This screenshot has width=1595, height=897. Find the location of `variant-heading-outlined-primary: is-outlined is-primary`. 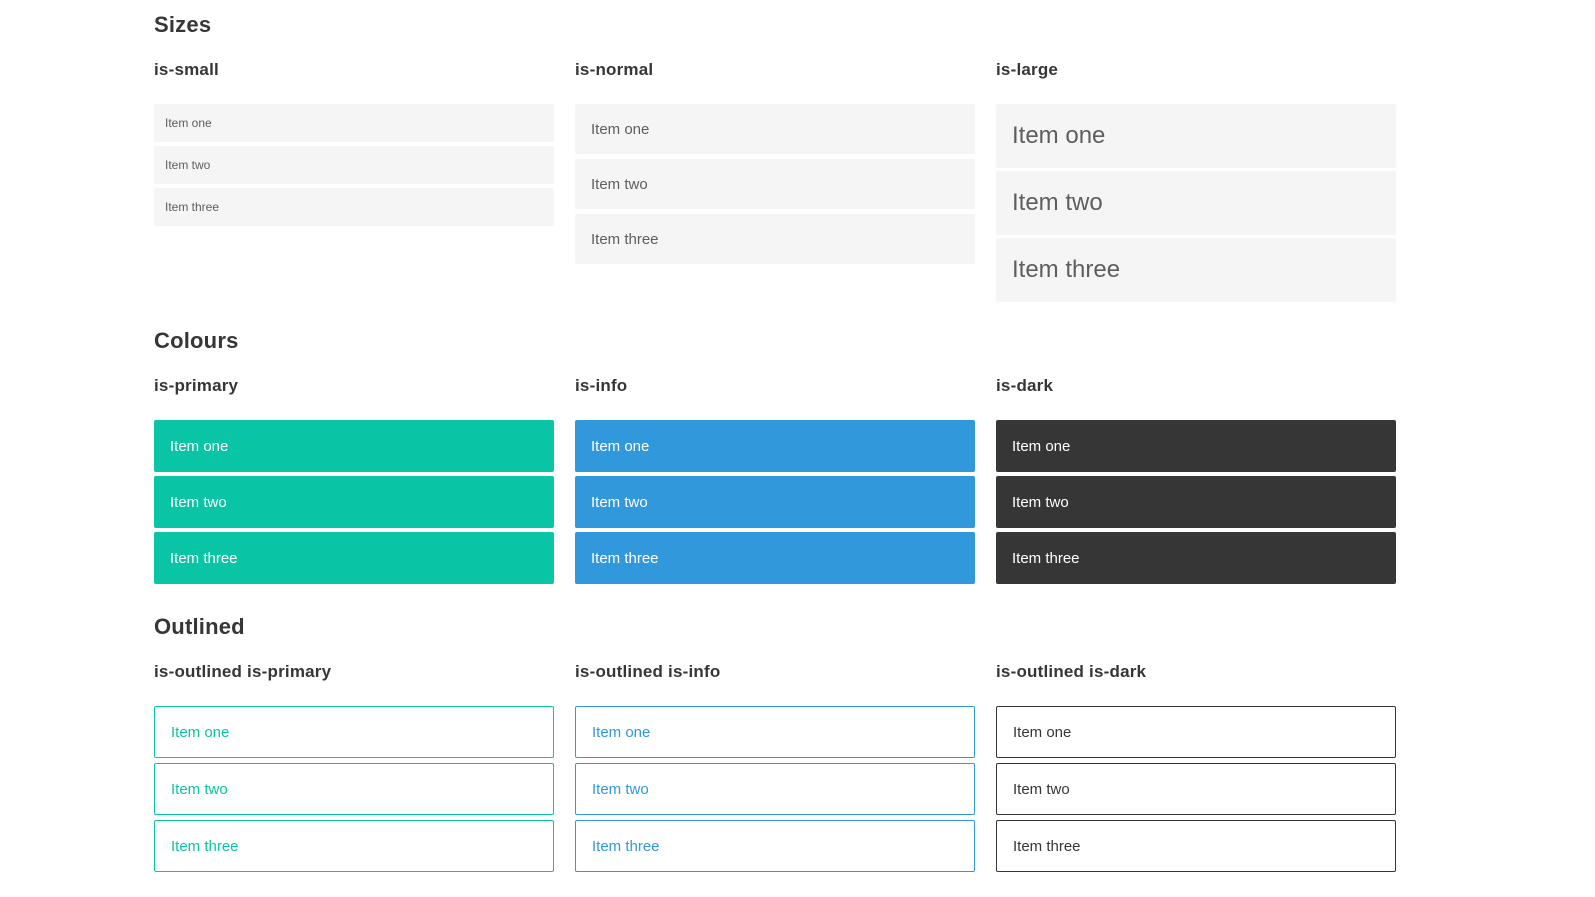

variant-heading-outlined-primary: is-outlined is-primary is located at coordinates (243, 671).